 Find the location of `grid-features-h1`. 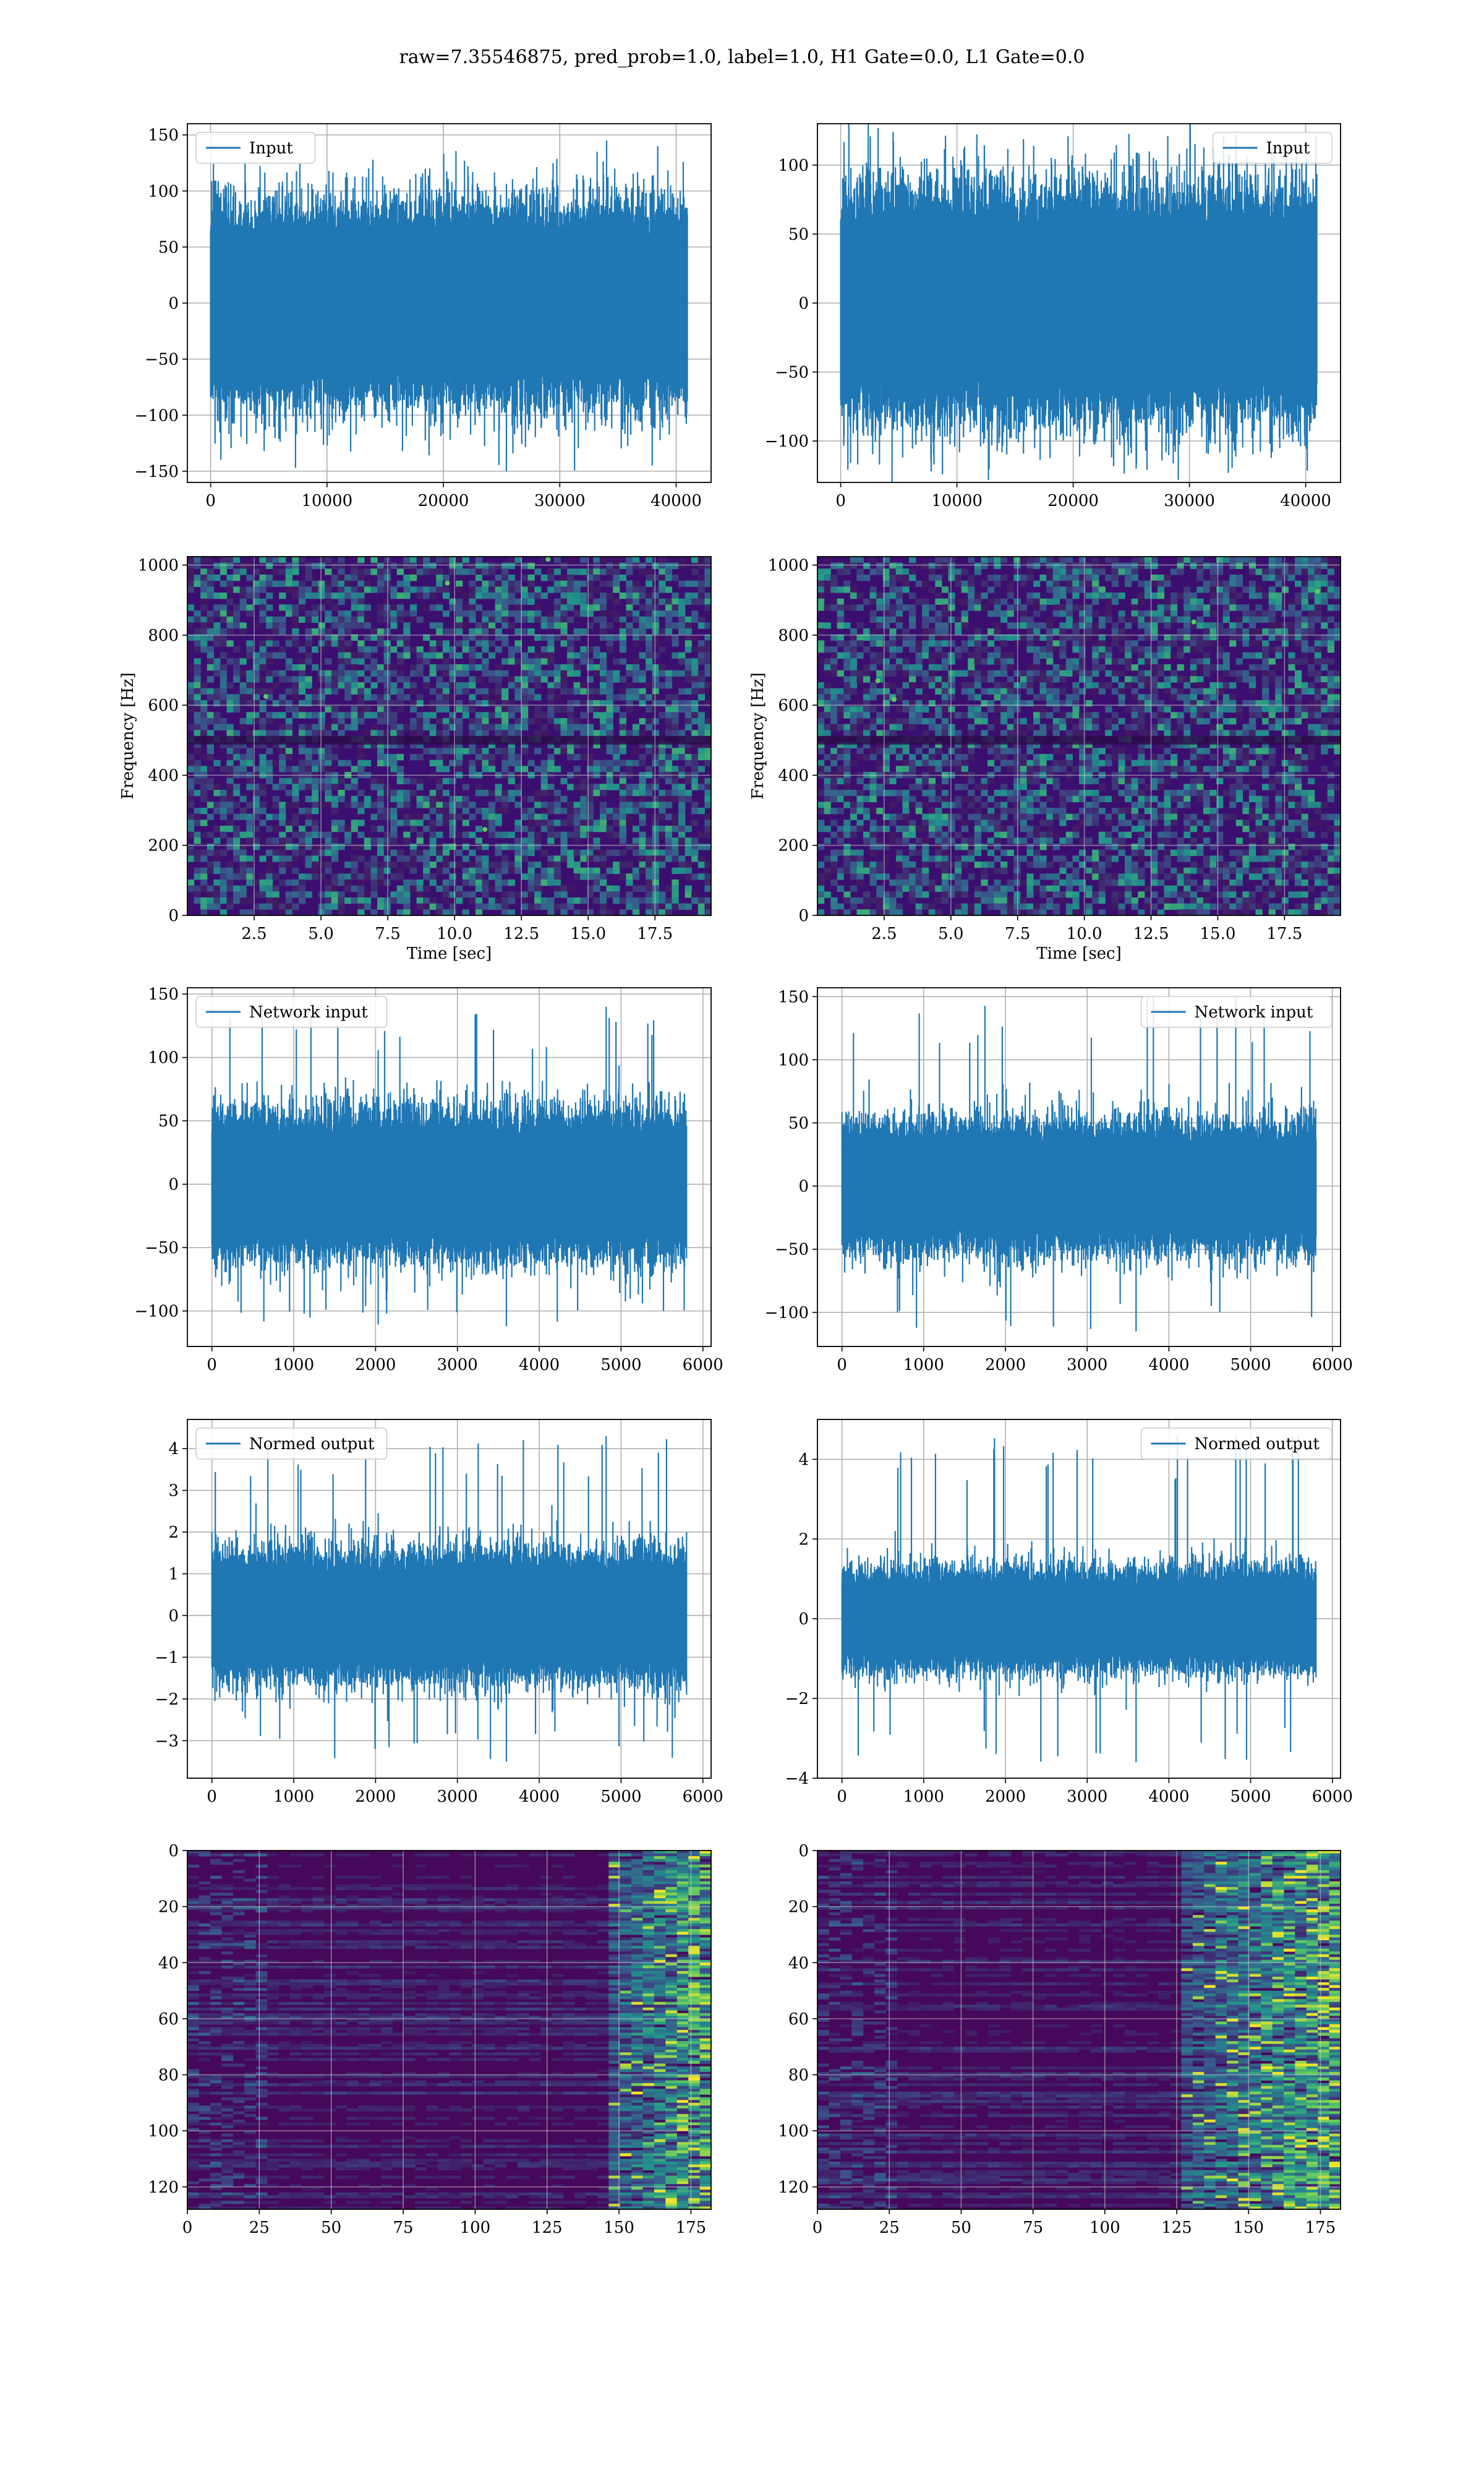

grid-features-h1 is located at coordinates (449, 2030).